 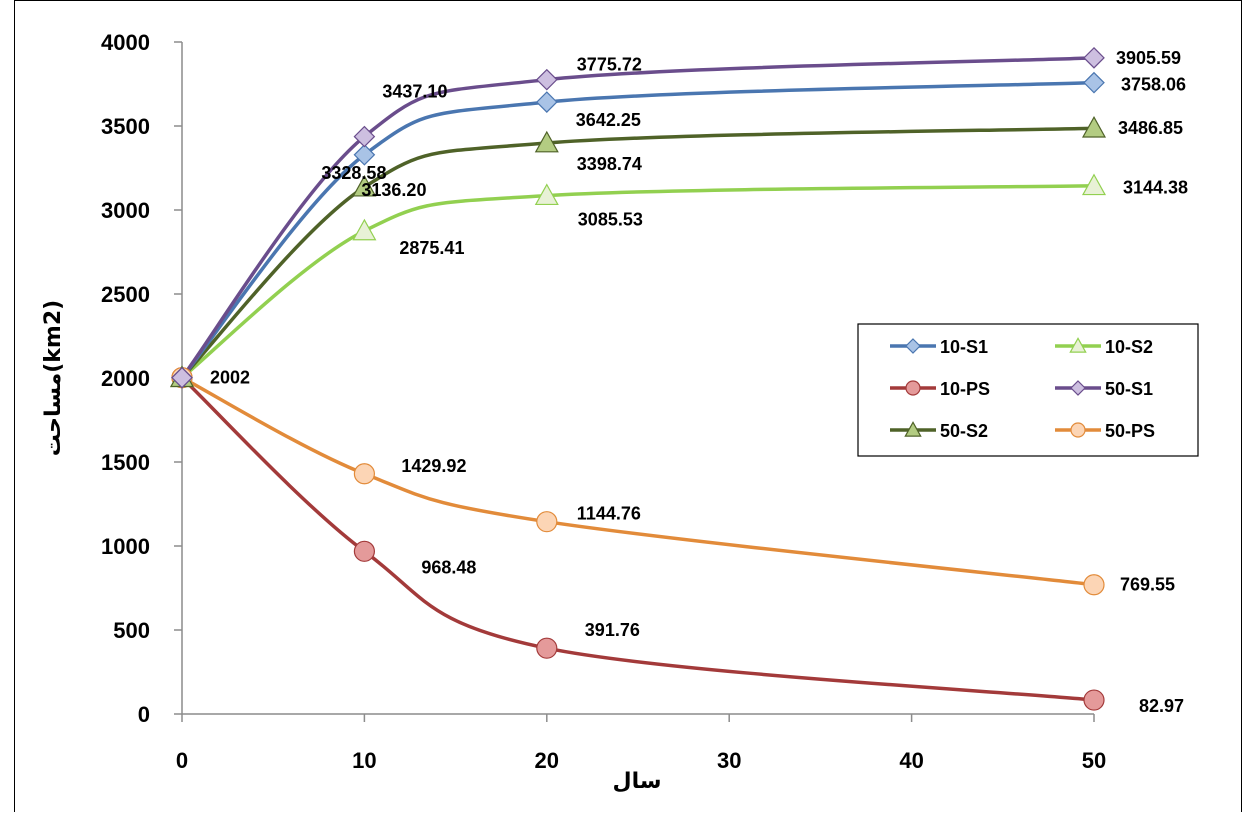 What do you see at coordinates (433, 466) in the screenshot?
I see `data-label-50-PS: 1429.92` at bounding box center [433, 466].